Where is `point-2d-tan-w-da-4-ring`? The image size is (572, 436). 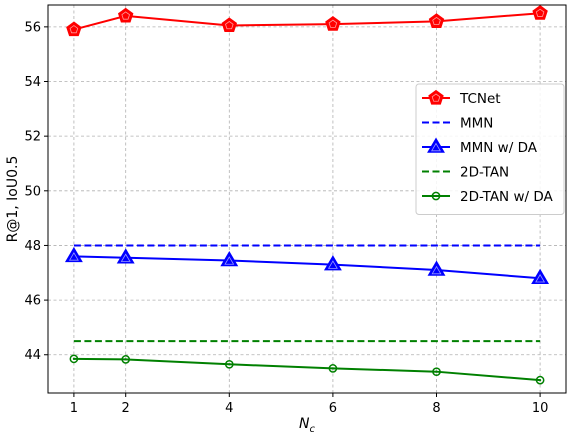 point-2d-tan-w-da-4-ring is located at coordinates (229, 364).